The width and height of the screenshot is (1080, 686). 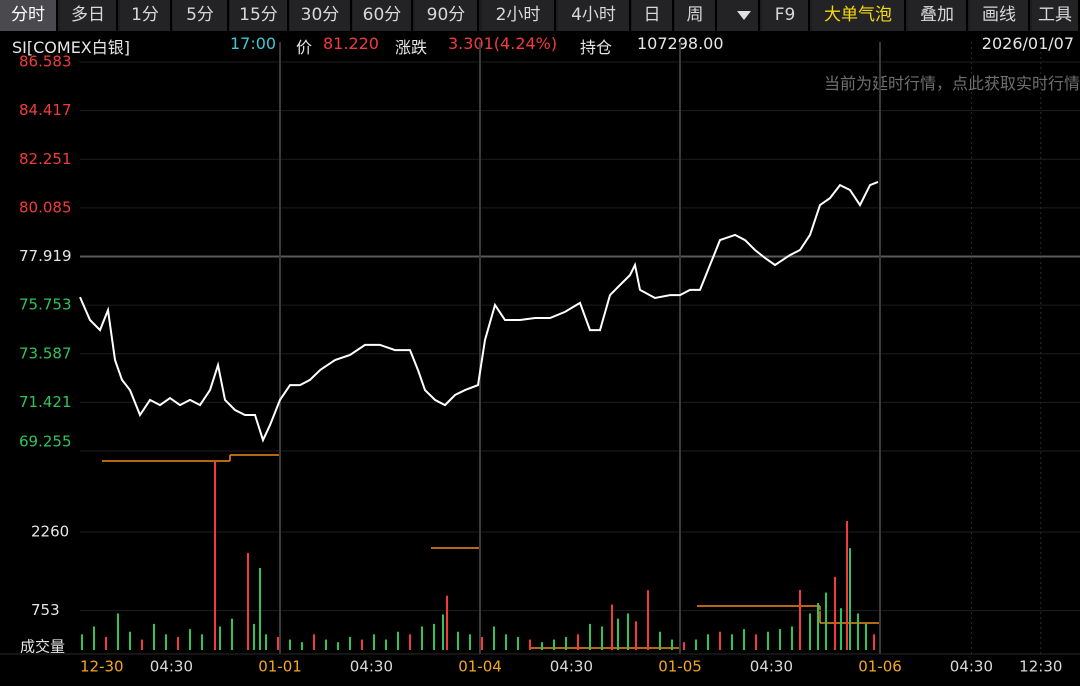 I want to click on tool-tab: 叠加, so click(x=938, y=15).